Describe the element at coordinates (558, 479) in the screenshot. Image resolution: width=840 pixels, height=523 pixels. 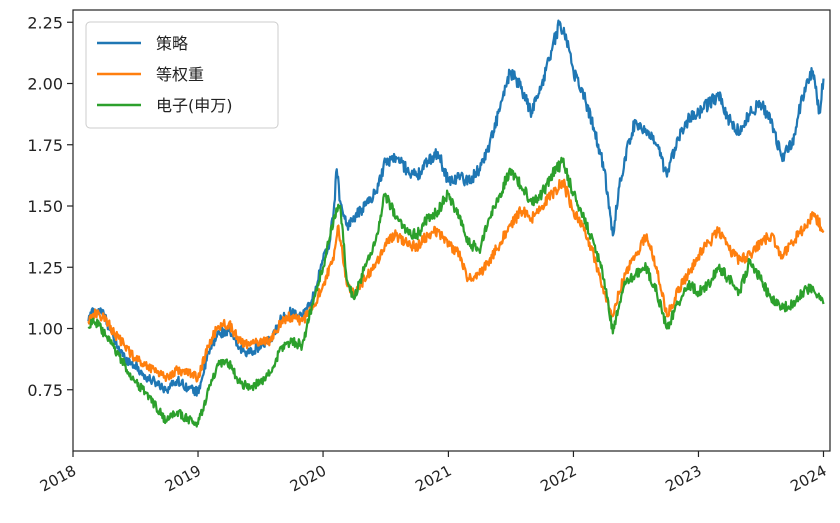
I see `x-tick-label: 2022` at that location.